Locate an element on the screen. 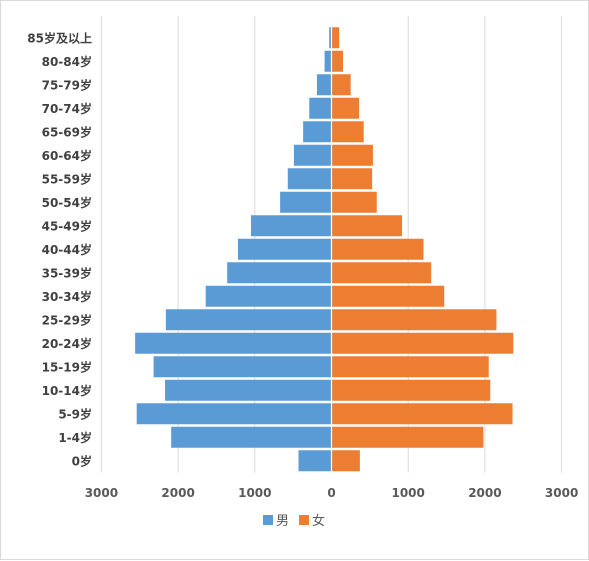 The width and height of the screenshot is (589, 561). category-label: 40-44岁 is located at coordinates (67, 249).